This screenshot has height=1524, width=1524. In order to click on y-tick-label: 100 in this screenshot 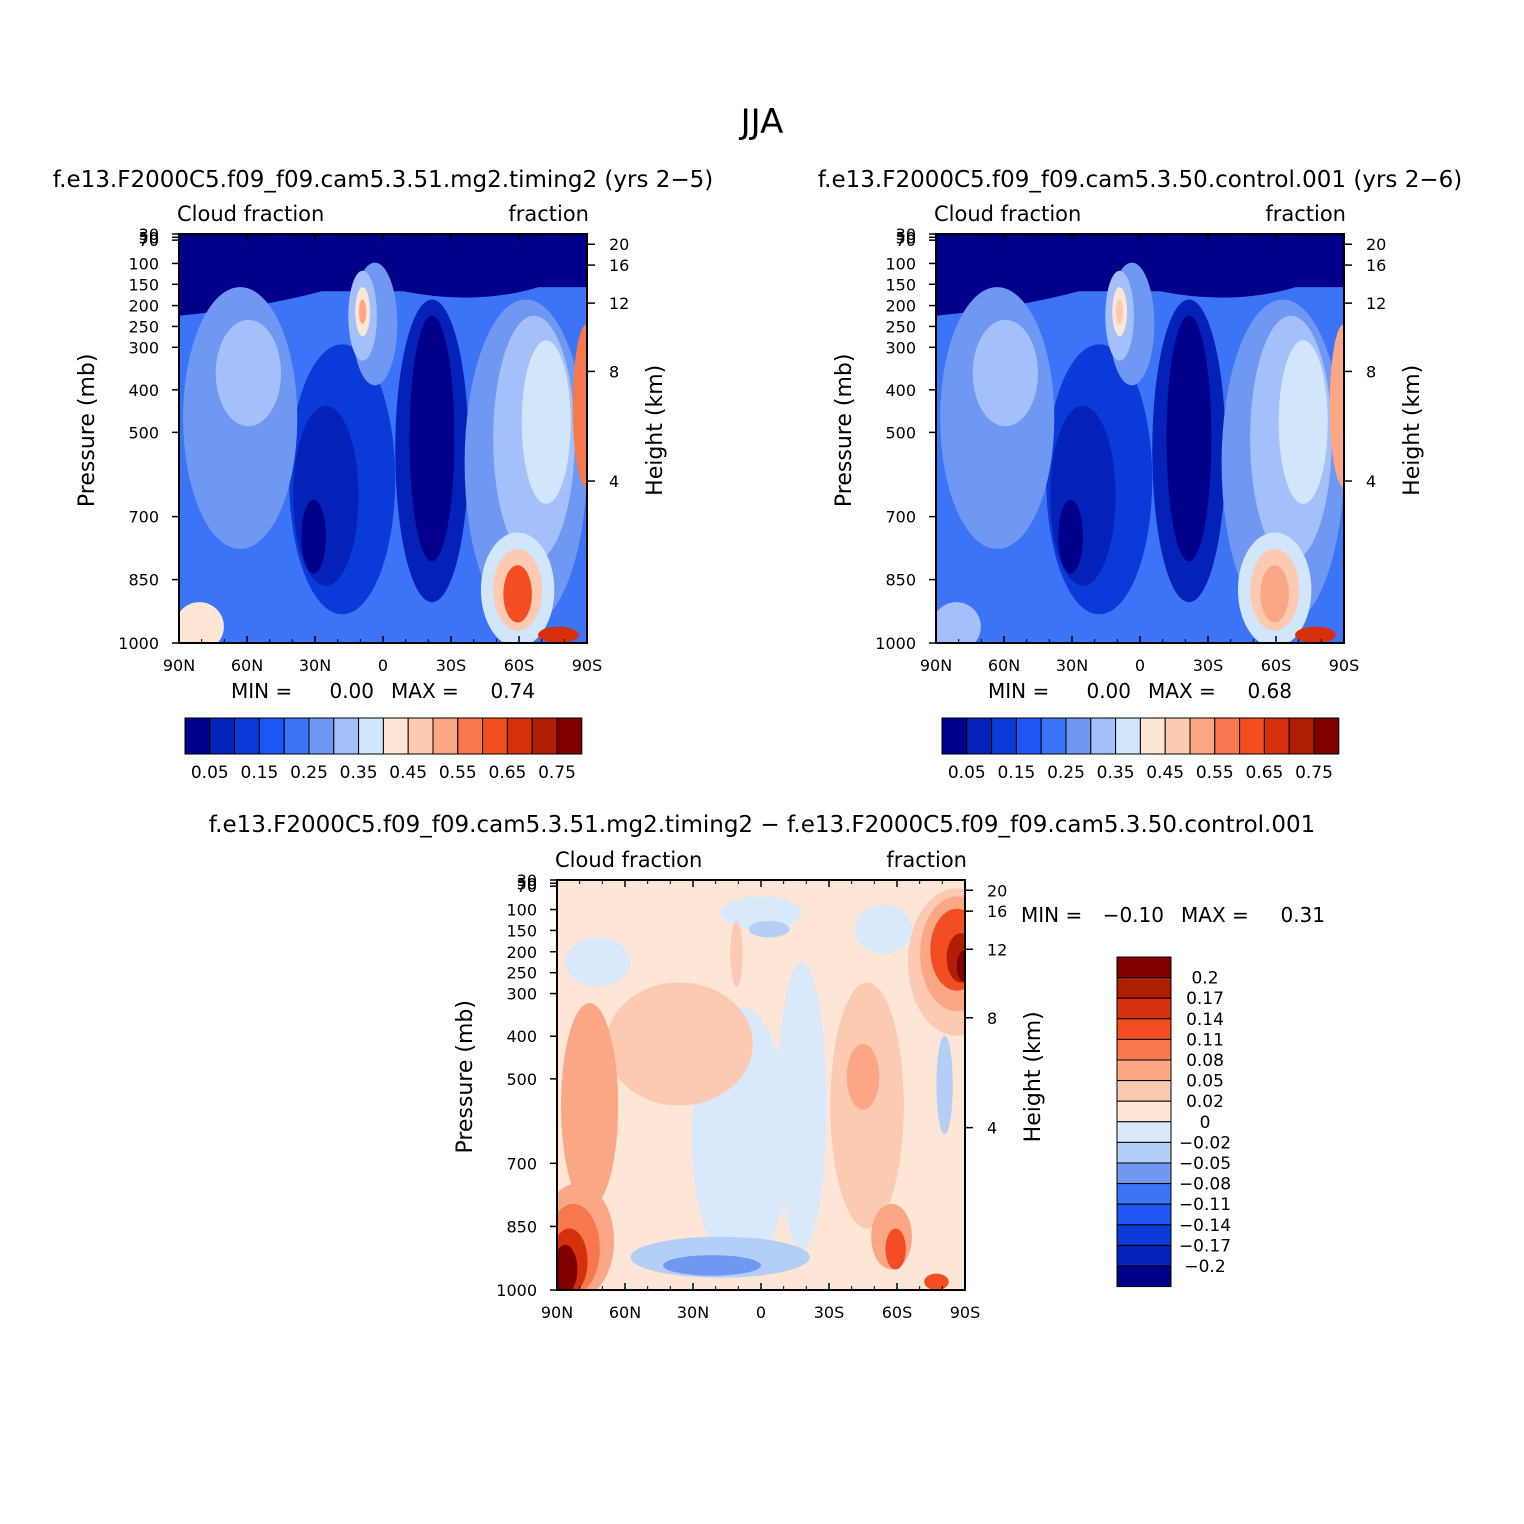, I will do `click(143, 263)`.